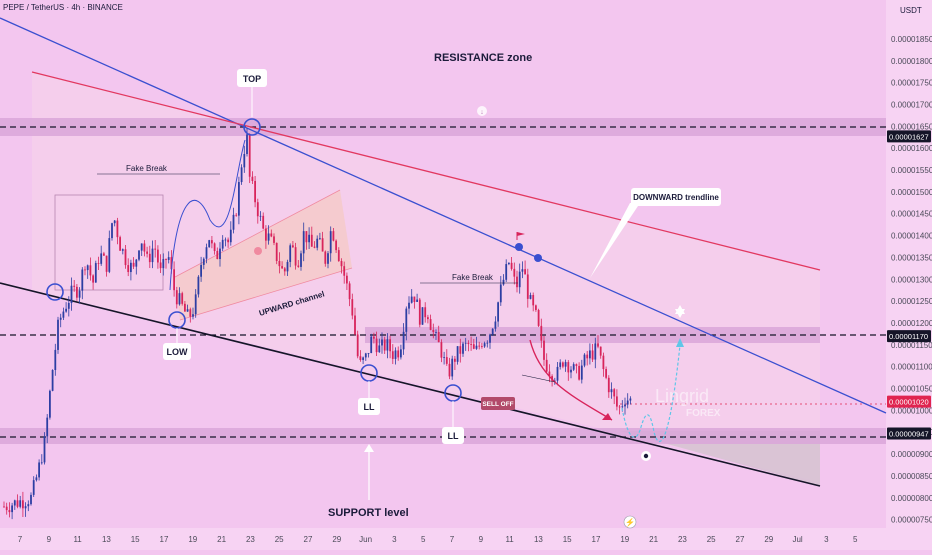 The width and height of the screenshot is (932, 555). Describe the element at coordinates (252, 127) in the screenshot. I see `top-touch-circle` at that location.